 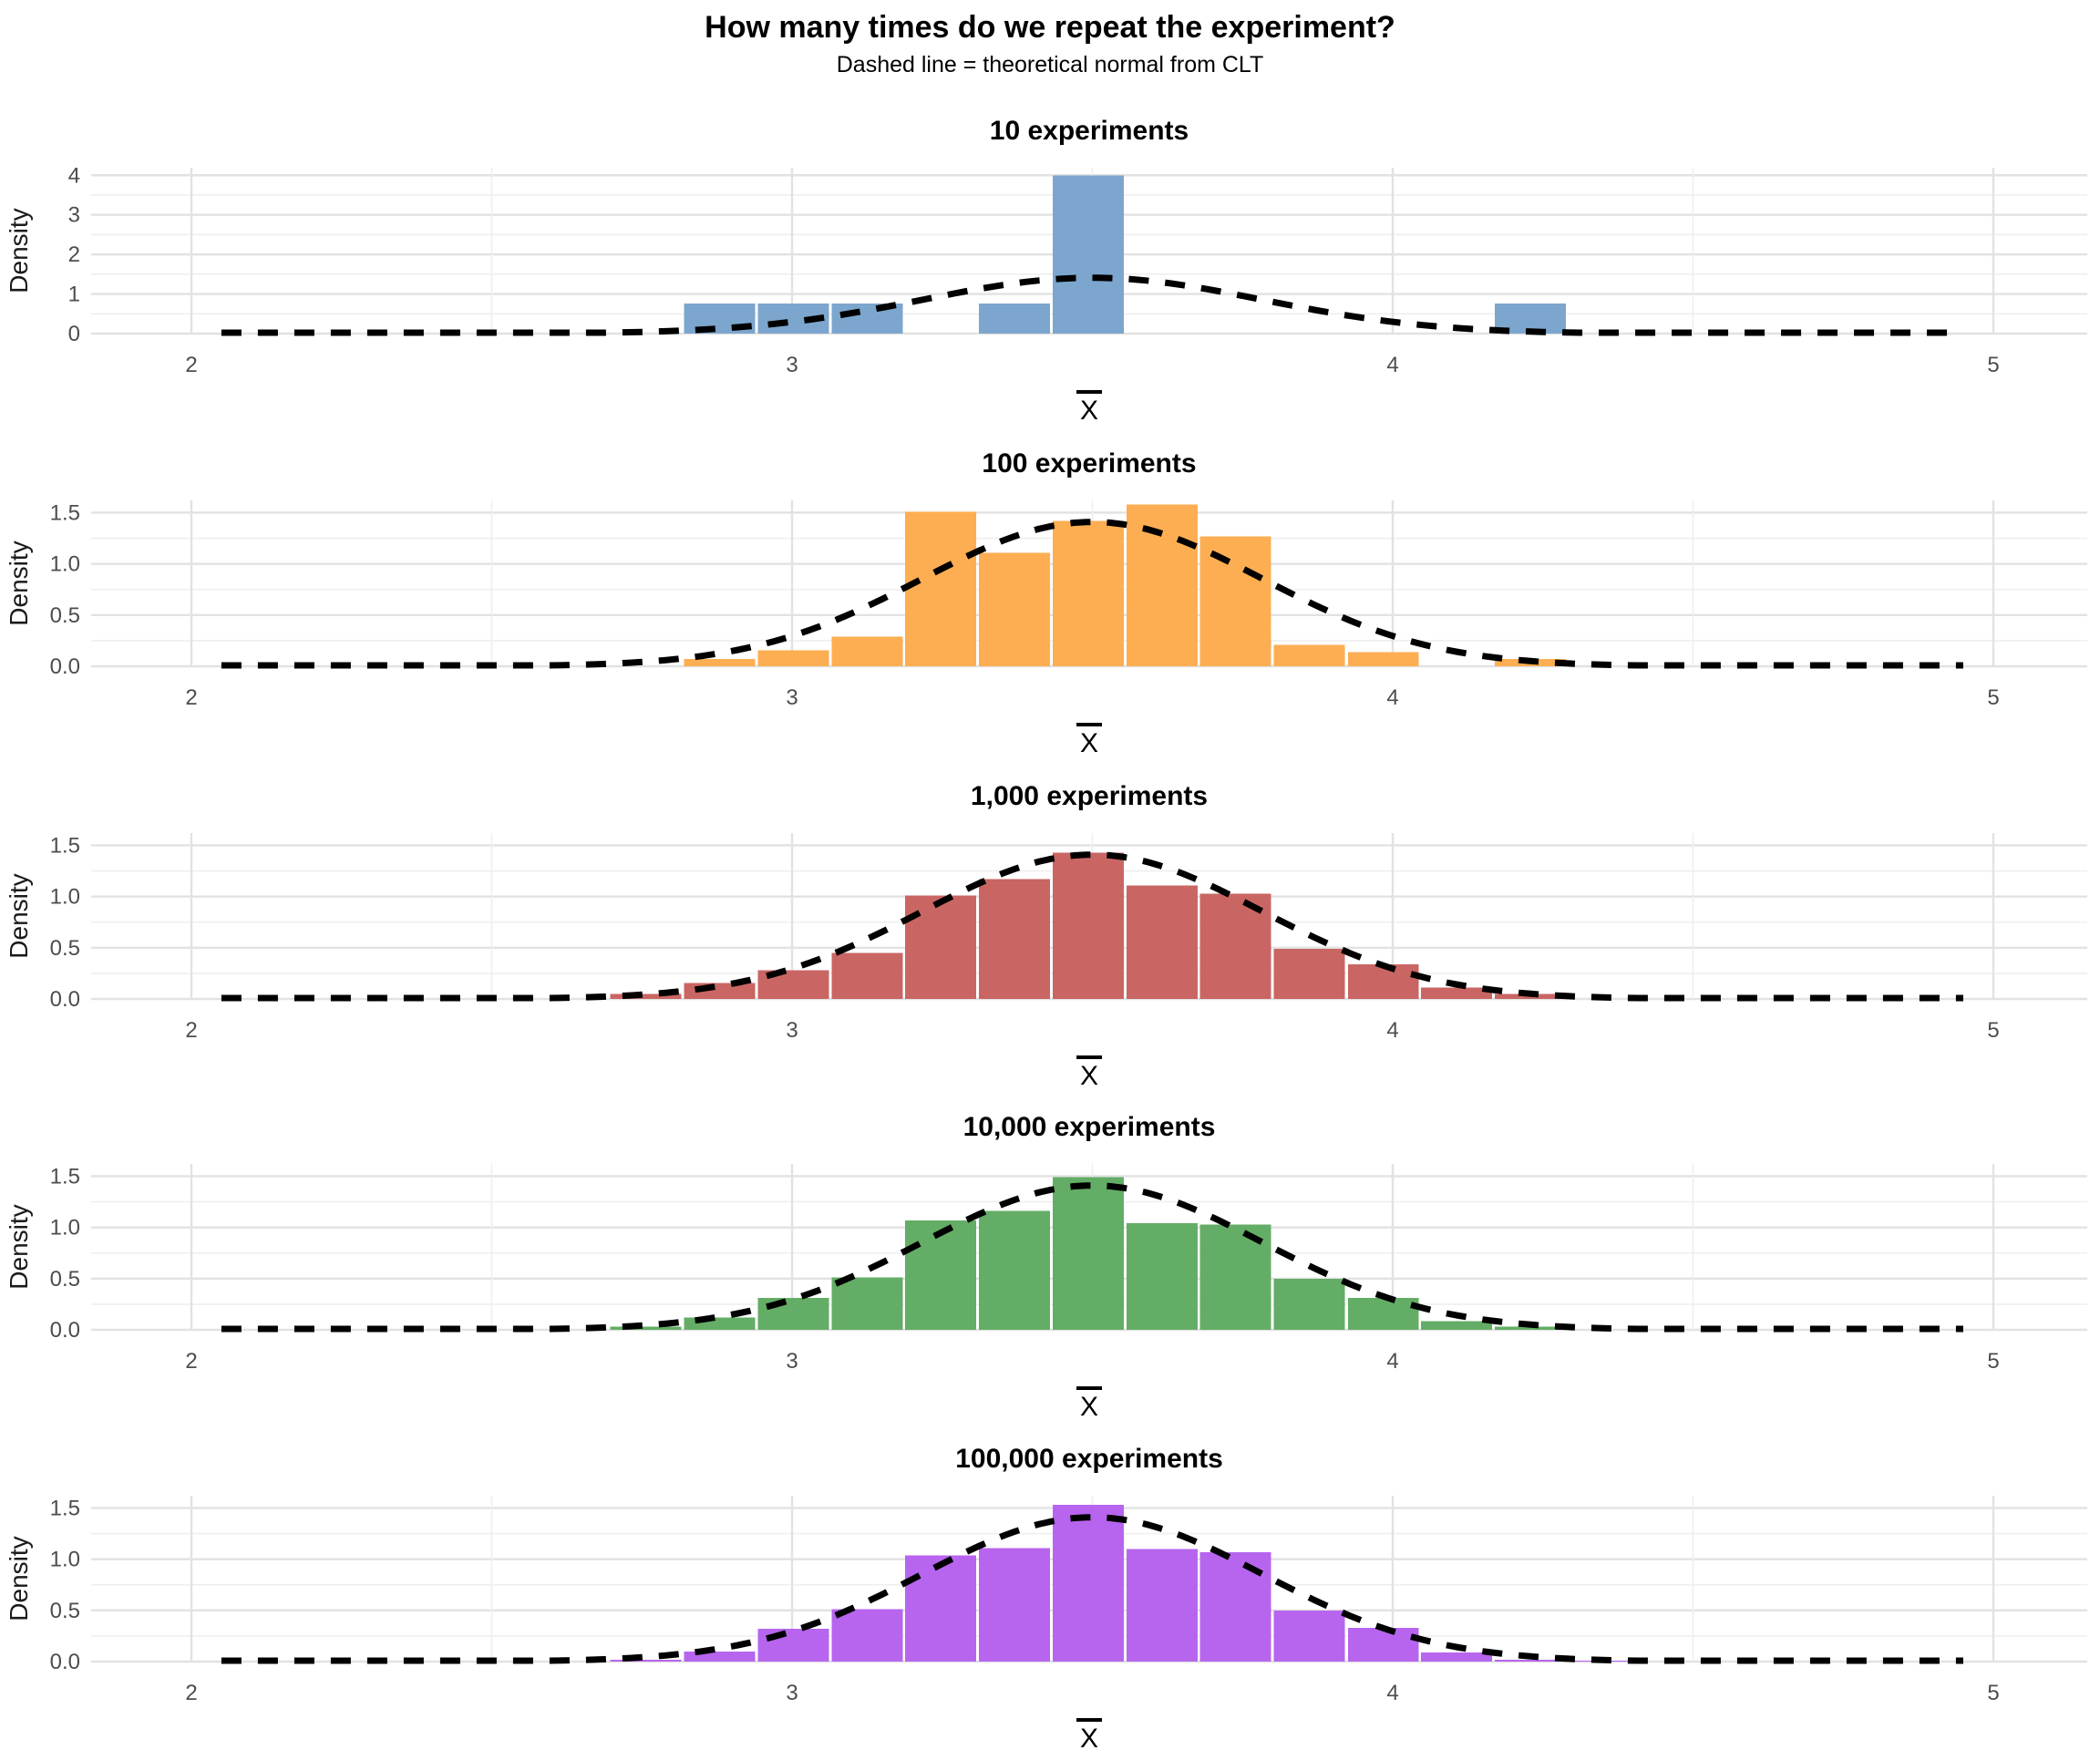 I want to click on y-tick-label: 3, so click(x=74, y=216).